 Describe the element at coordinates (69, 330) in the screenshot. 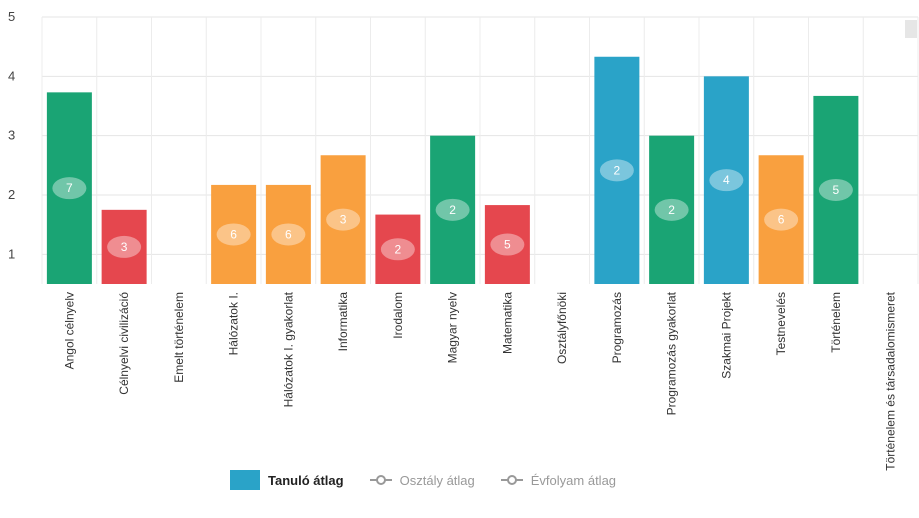

I see `x-tick-label: Angol célnyelv` at that location.